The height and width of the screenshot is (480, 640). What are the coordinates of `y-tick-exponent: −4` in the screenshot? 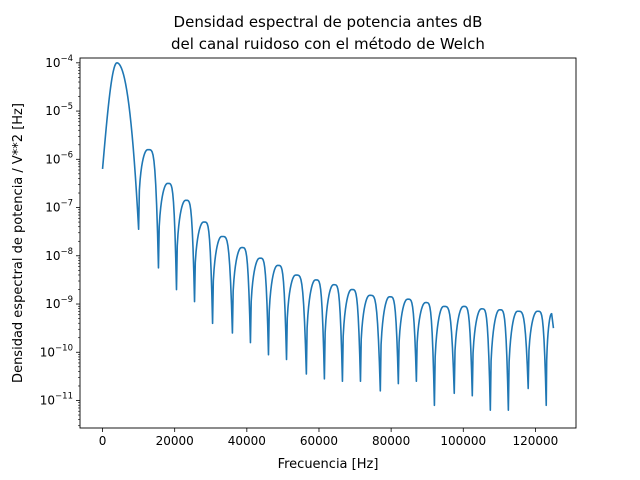 It's located at (66, 59).